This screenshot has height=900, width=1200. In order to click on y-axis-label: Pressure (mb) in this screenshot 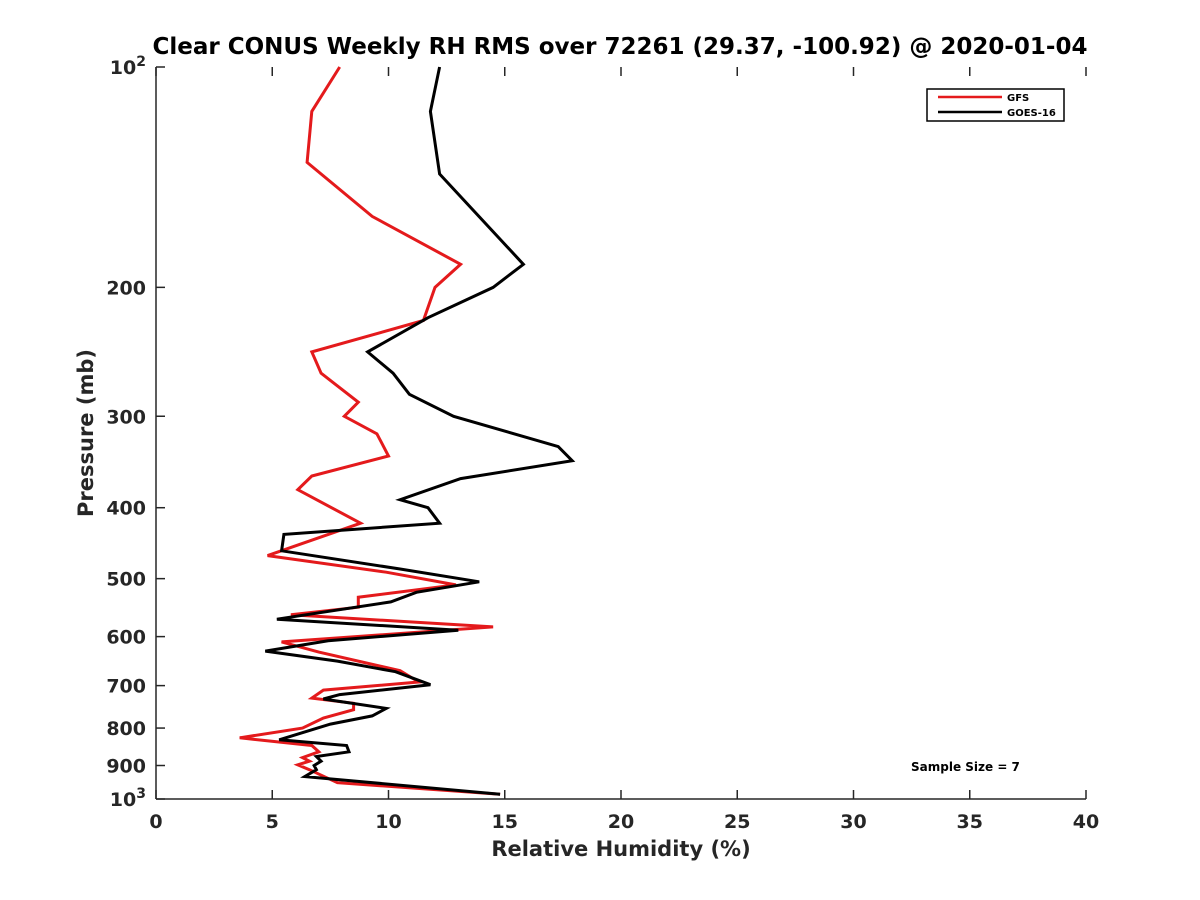, I will do `click(86, 433)`.